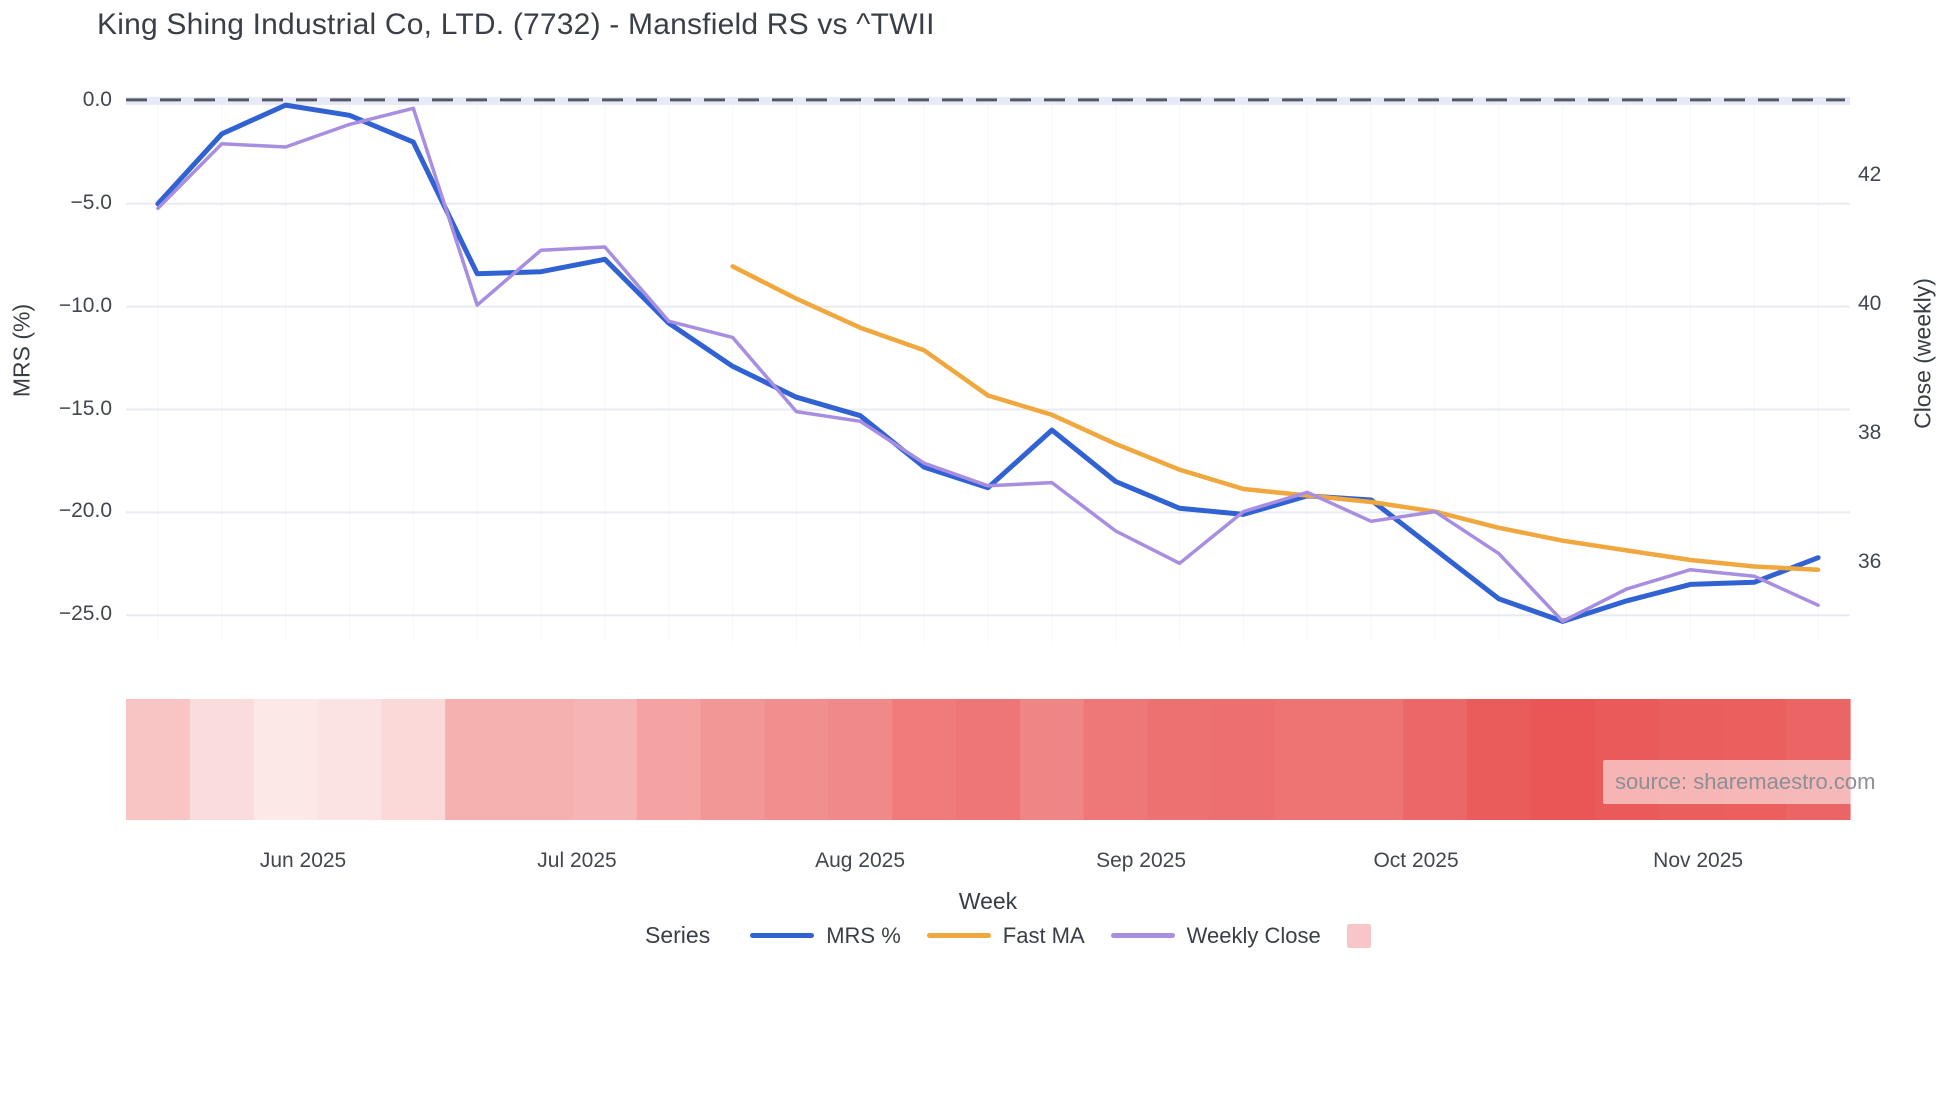 The width and height of the screenshot is (1960, 1102). I want to click on legend-item-weekly-close: Weekly Close, so click(1215, 935).